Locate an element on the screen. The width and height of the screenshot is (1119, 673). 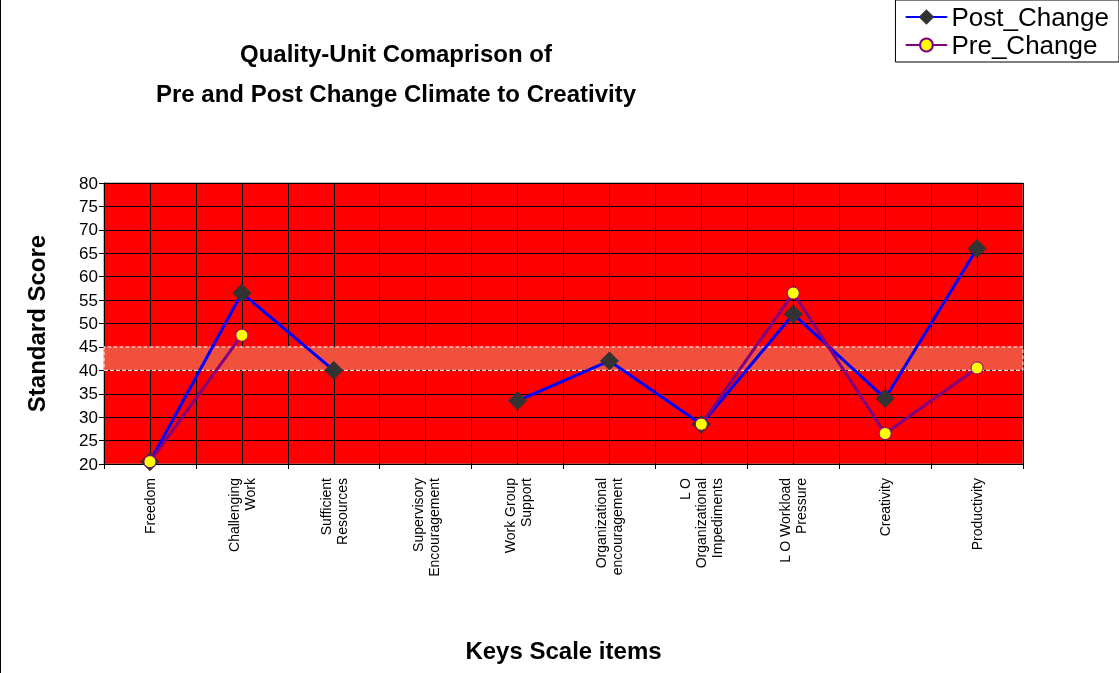
x-tick-label: Productivity is located at coordinates (977, 514).